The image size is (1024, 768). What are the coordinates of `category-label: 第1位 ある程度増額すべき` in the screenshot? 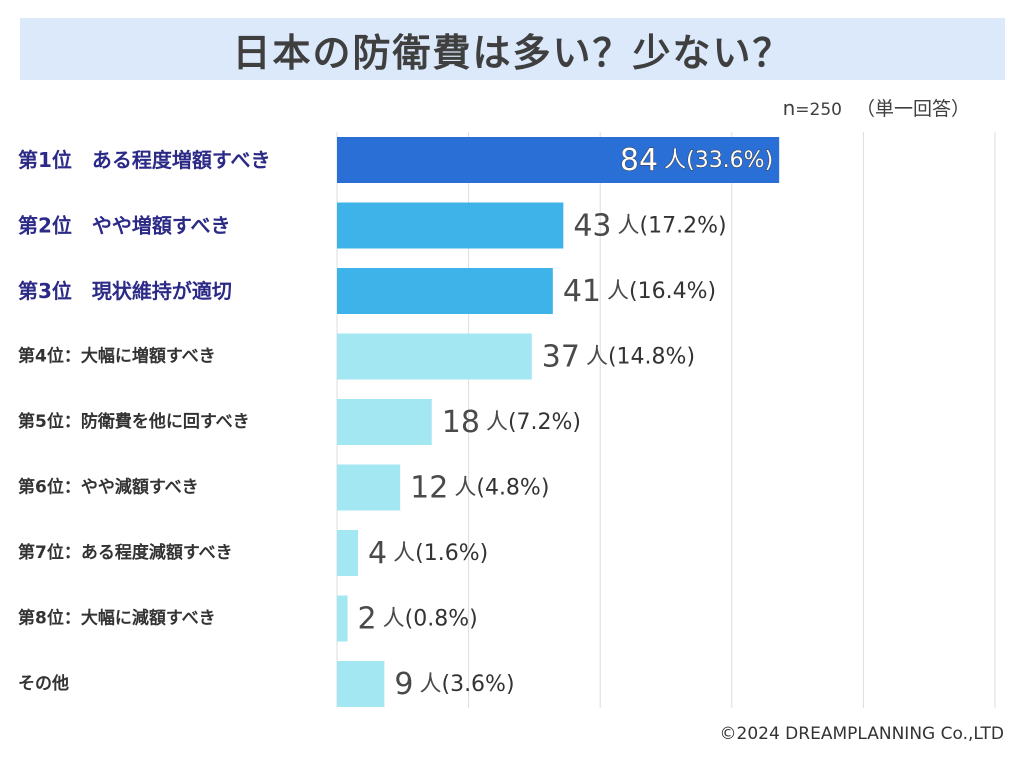 It's located at (144, 160).